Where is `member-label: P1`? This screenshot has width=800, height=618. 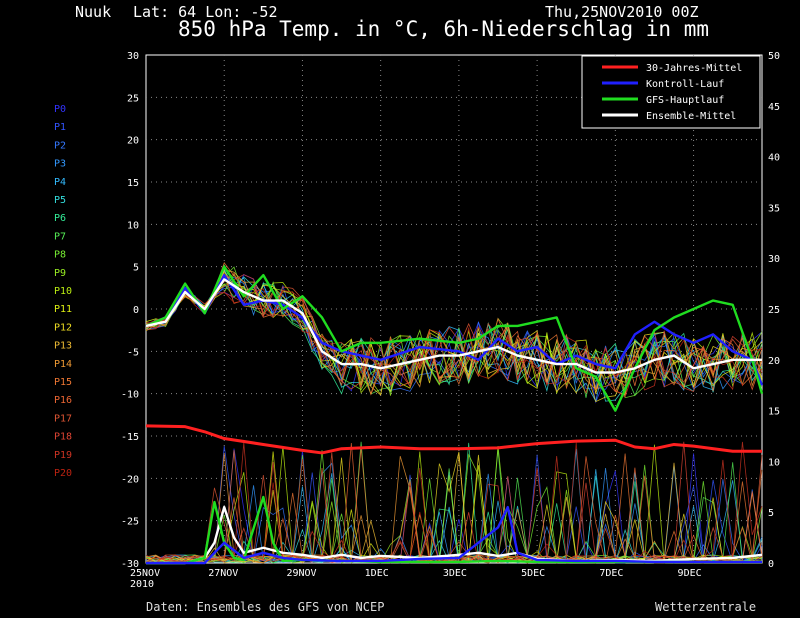 member-label: P1 is located at coordinates (60, 127).